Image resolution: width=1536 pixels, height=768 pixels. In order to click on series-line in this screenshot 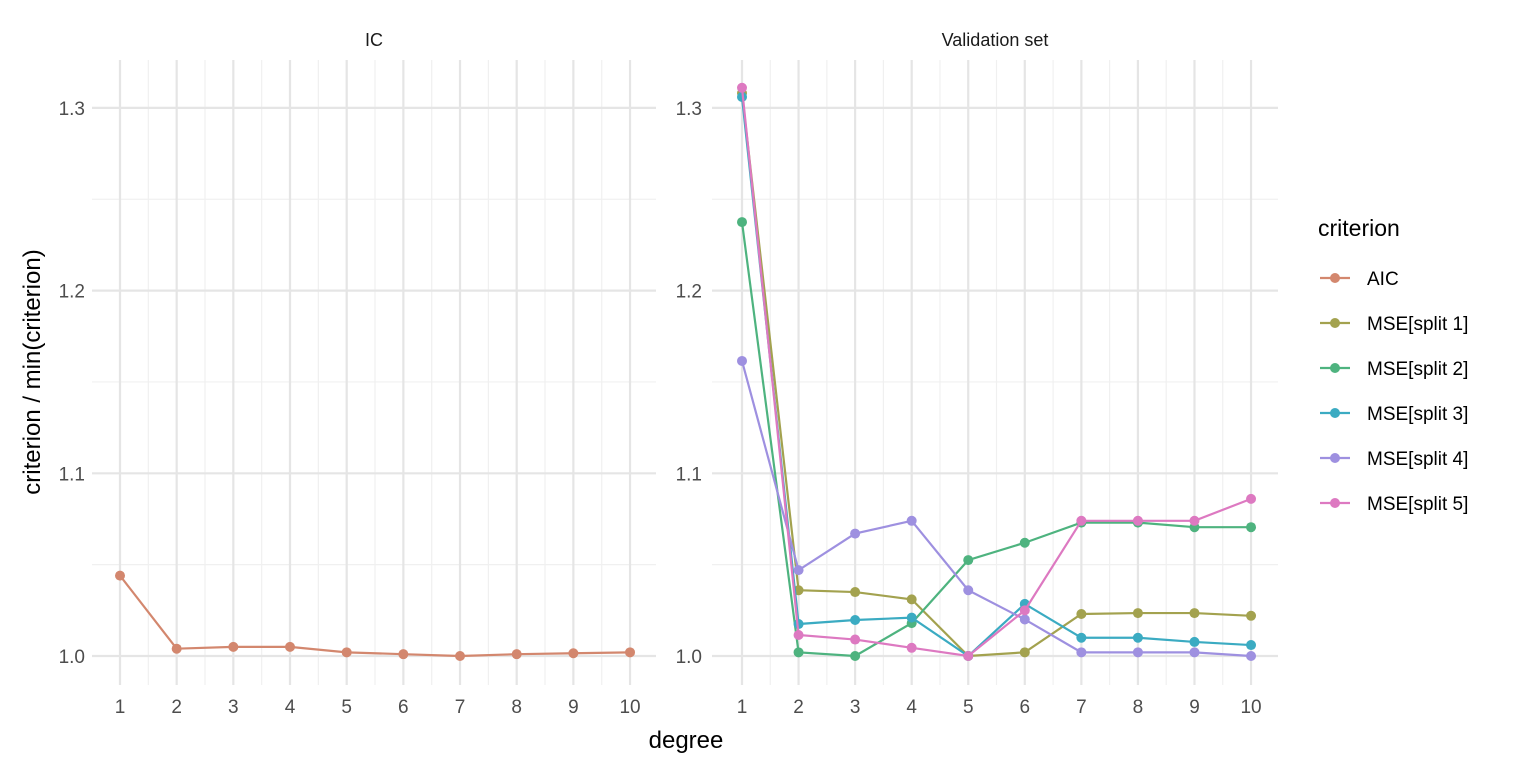, I will do `click(996, 509)`.